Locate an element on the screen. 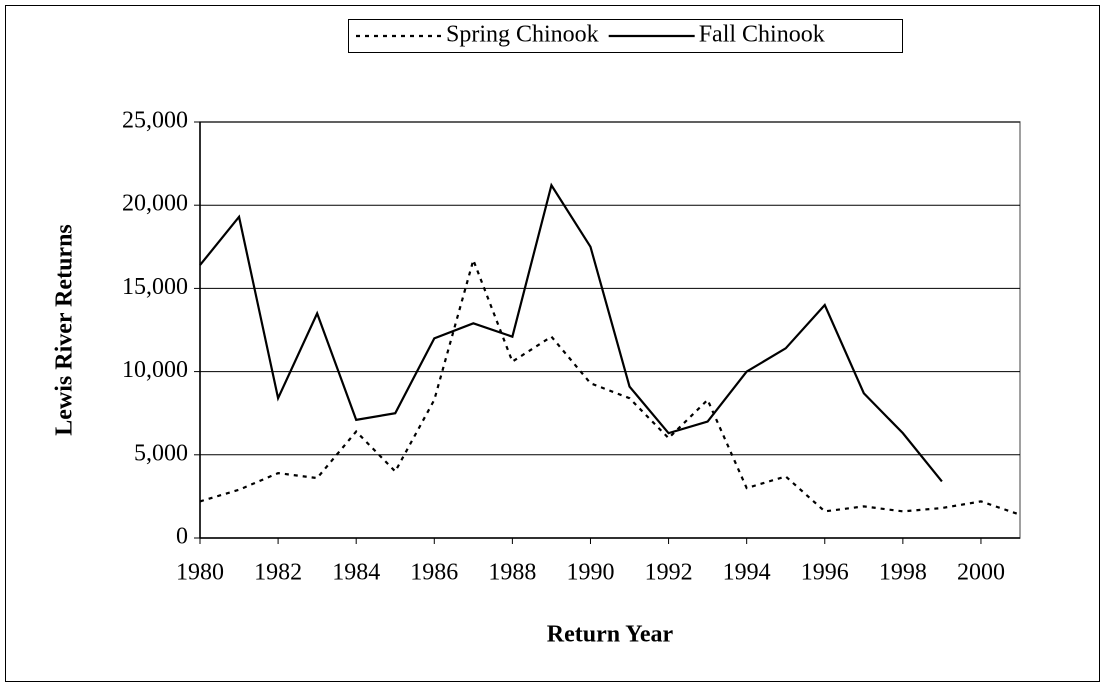 The width and height of the screenshot is (1106, 687). y-axis-label: Lewis River Returns is located at coordinates (65, 330).